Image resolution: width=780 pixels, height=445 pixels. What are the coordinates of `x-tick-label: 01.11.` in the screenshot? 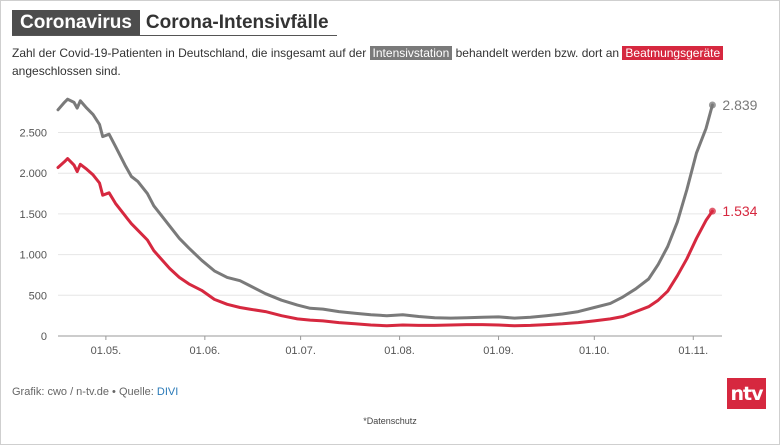 It's located at (693, 351).